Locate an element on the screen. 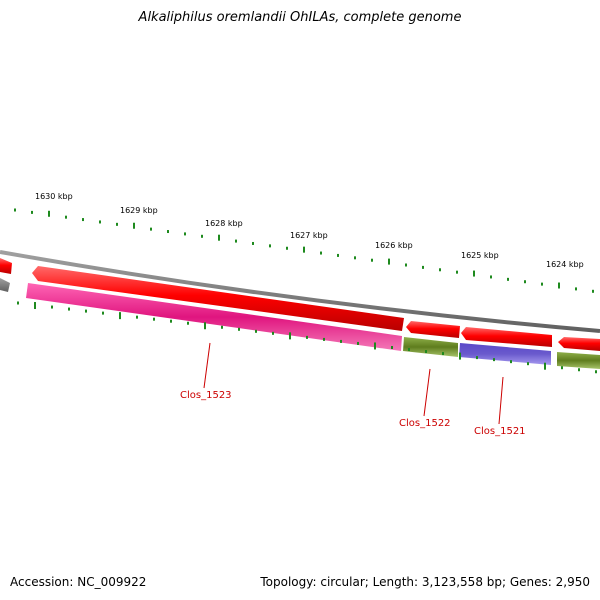 Image resolution: width=600 pixels, height=600 pixels. scale-label: 1629 kbp is located at coordinates (139, 210).